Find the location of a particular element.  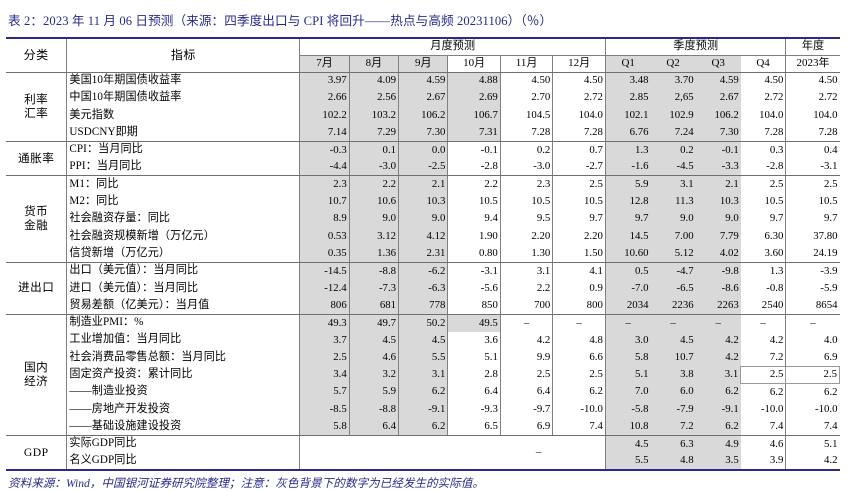

cell-month-6: 7.28 is located at coordinates (579, 133).